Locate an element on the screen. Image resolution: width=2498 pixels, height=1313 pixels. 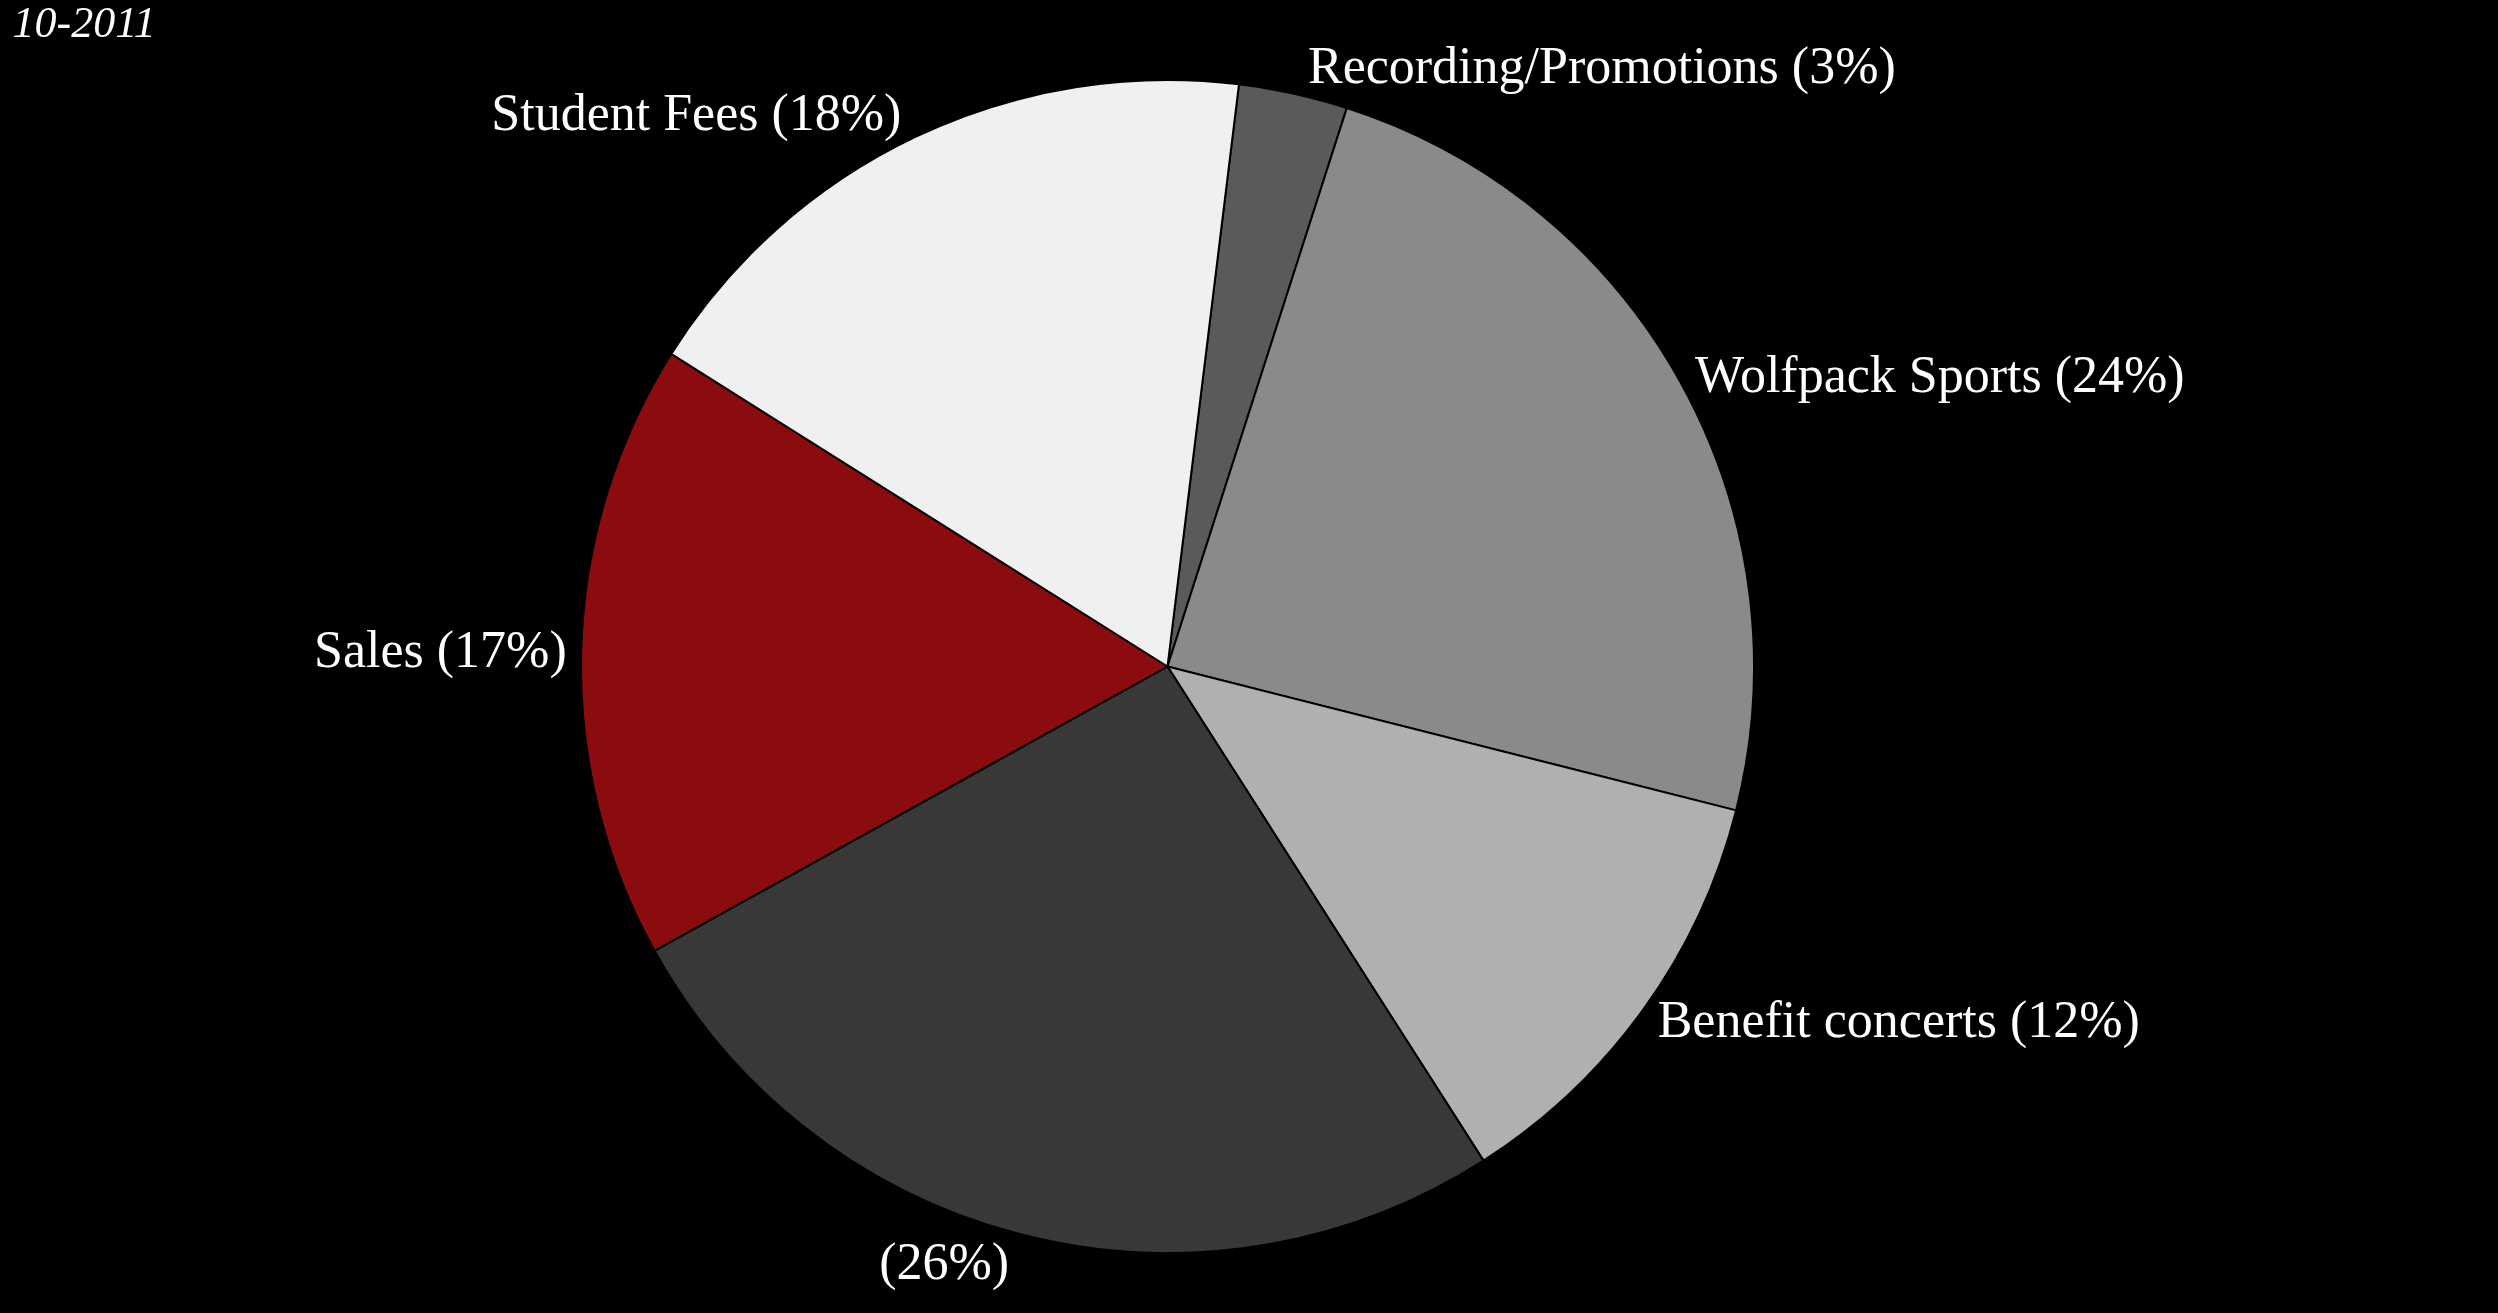
slice-label: Student Fees (18%) is located at coordinates (696, 113).